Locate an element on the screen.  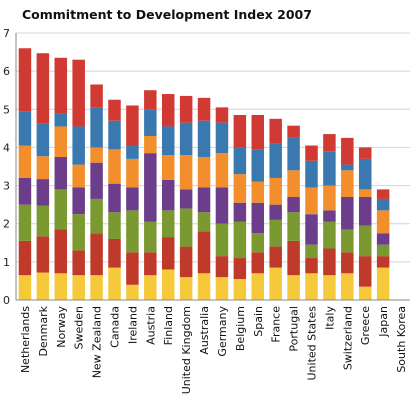
category-label: South Korea is located at coordinates (401, 339).